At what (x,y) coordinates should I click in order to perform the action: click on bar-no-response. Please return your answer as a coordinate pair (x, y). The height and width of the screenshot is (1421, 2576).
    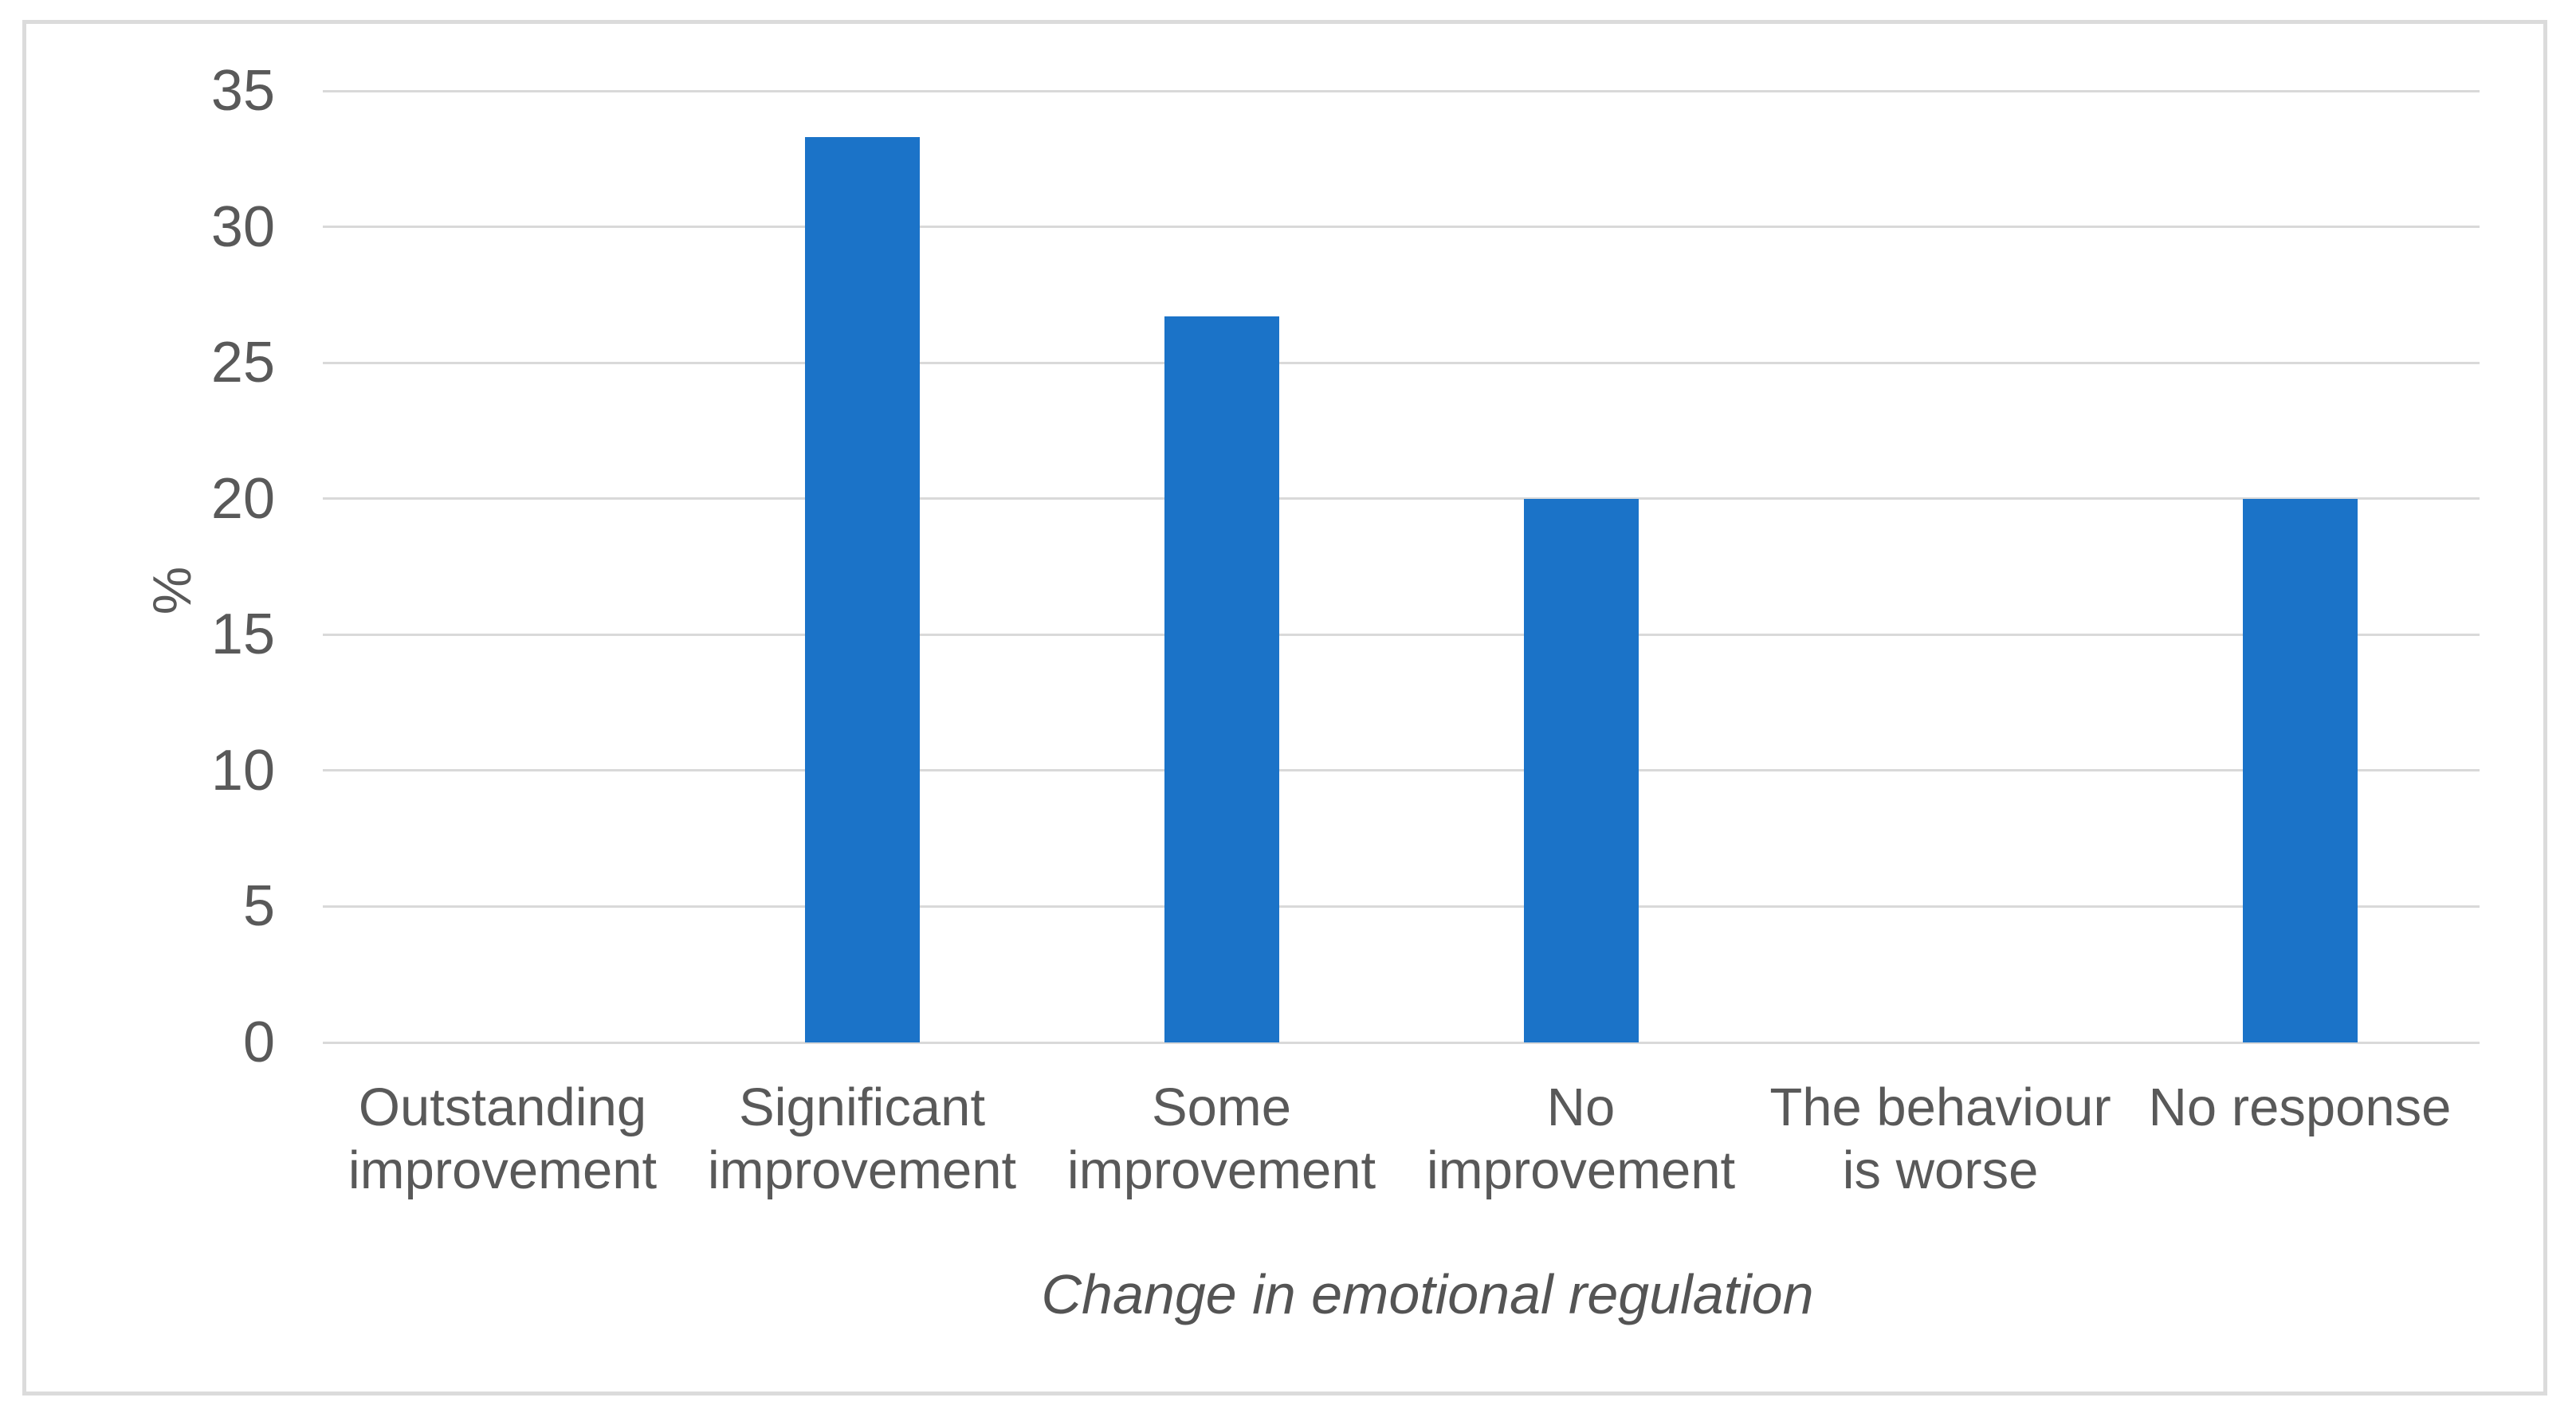
    Looking at the image, I should click on (2300, 770).